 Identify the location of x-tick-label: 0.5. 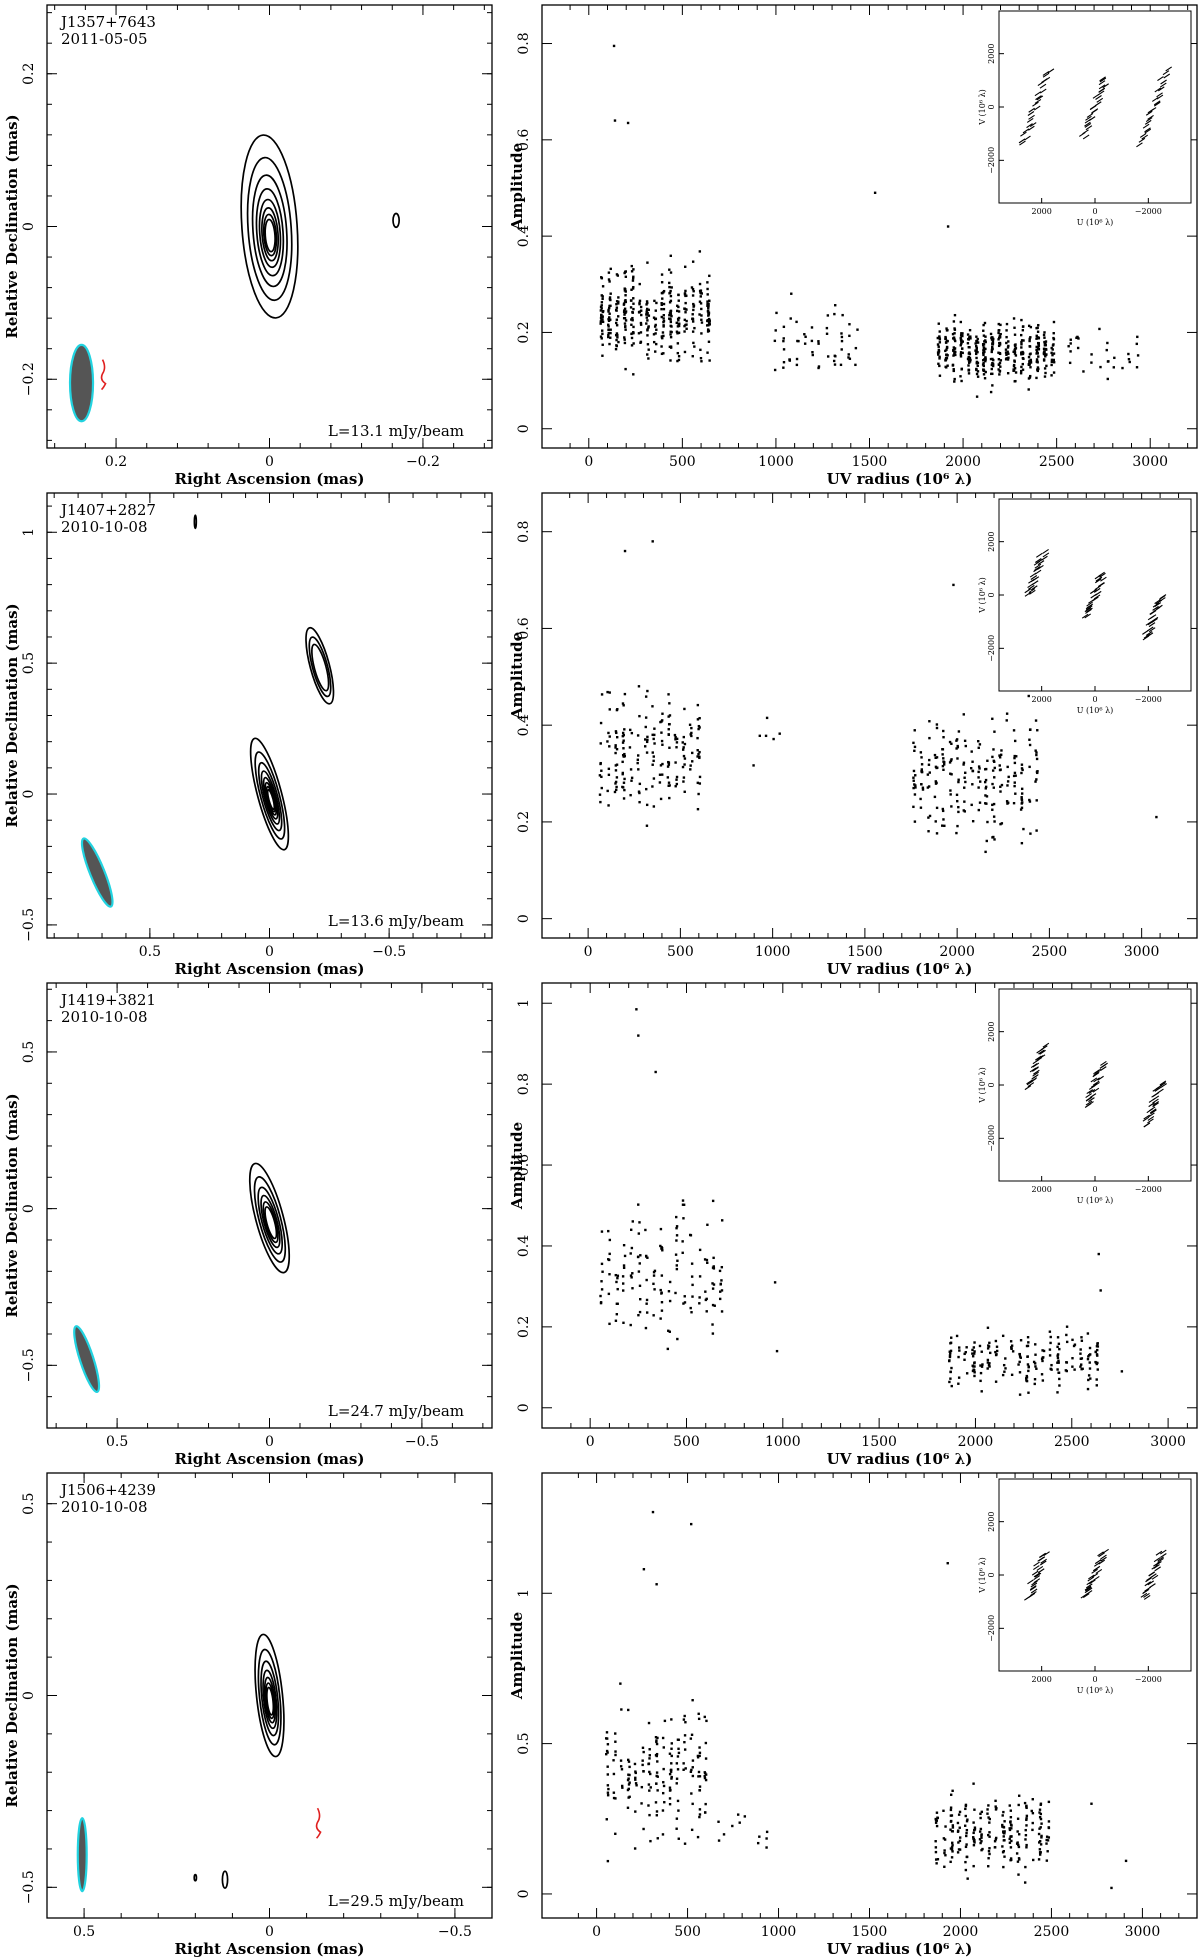
(84, 1932).